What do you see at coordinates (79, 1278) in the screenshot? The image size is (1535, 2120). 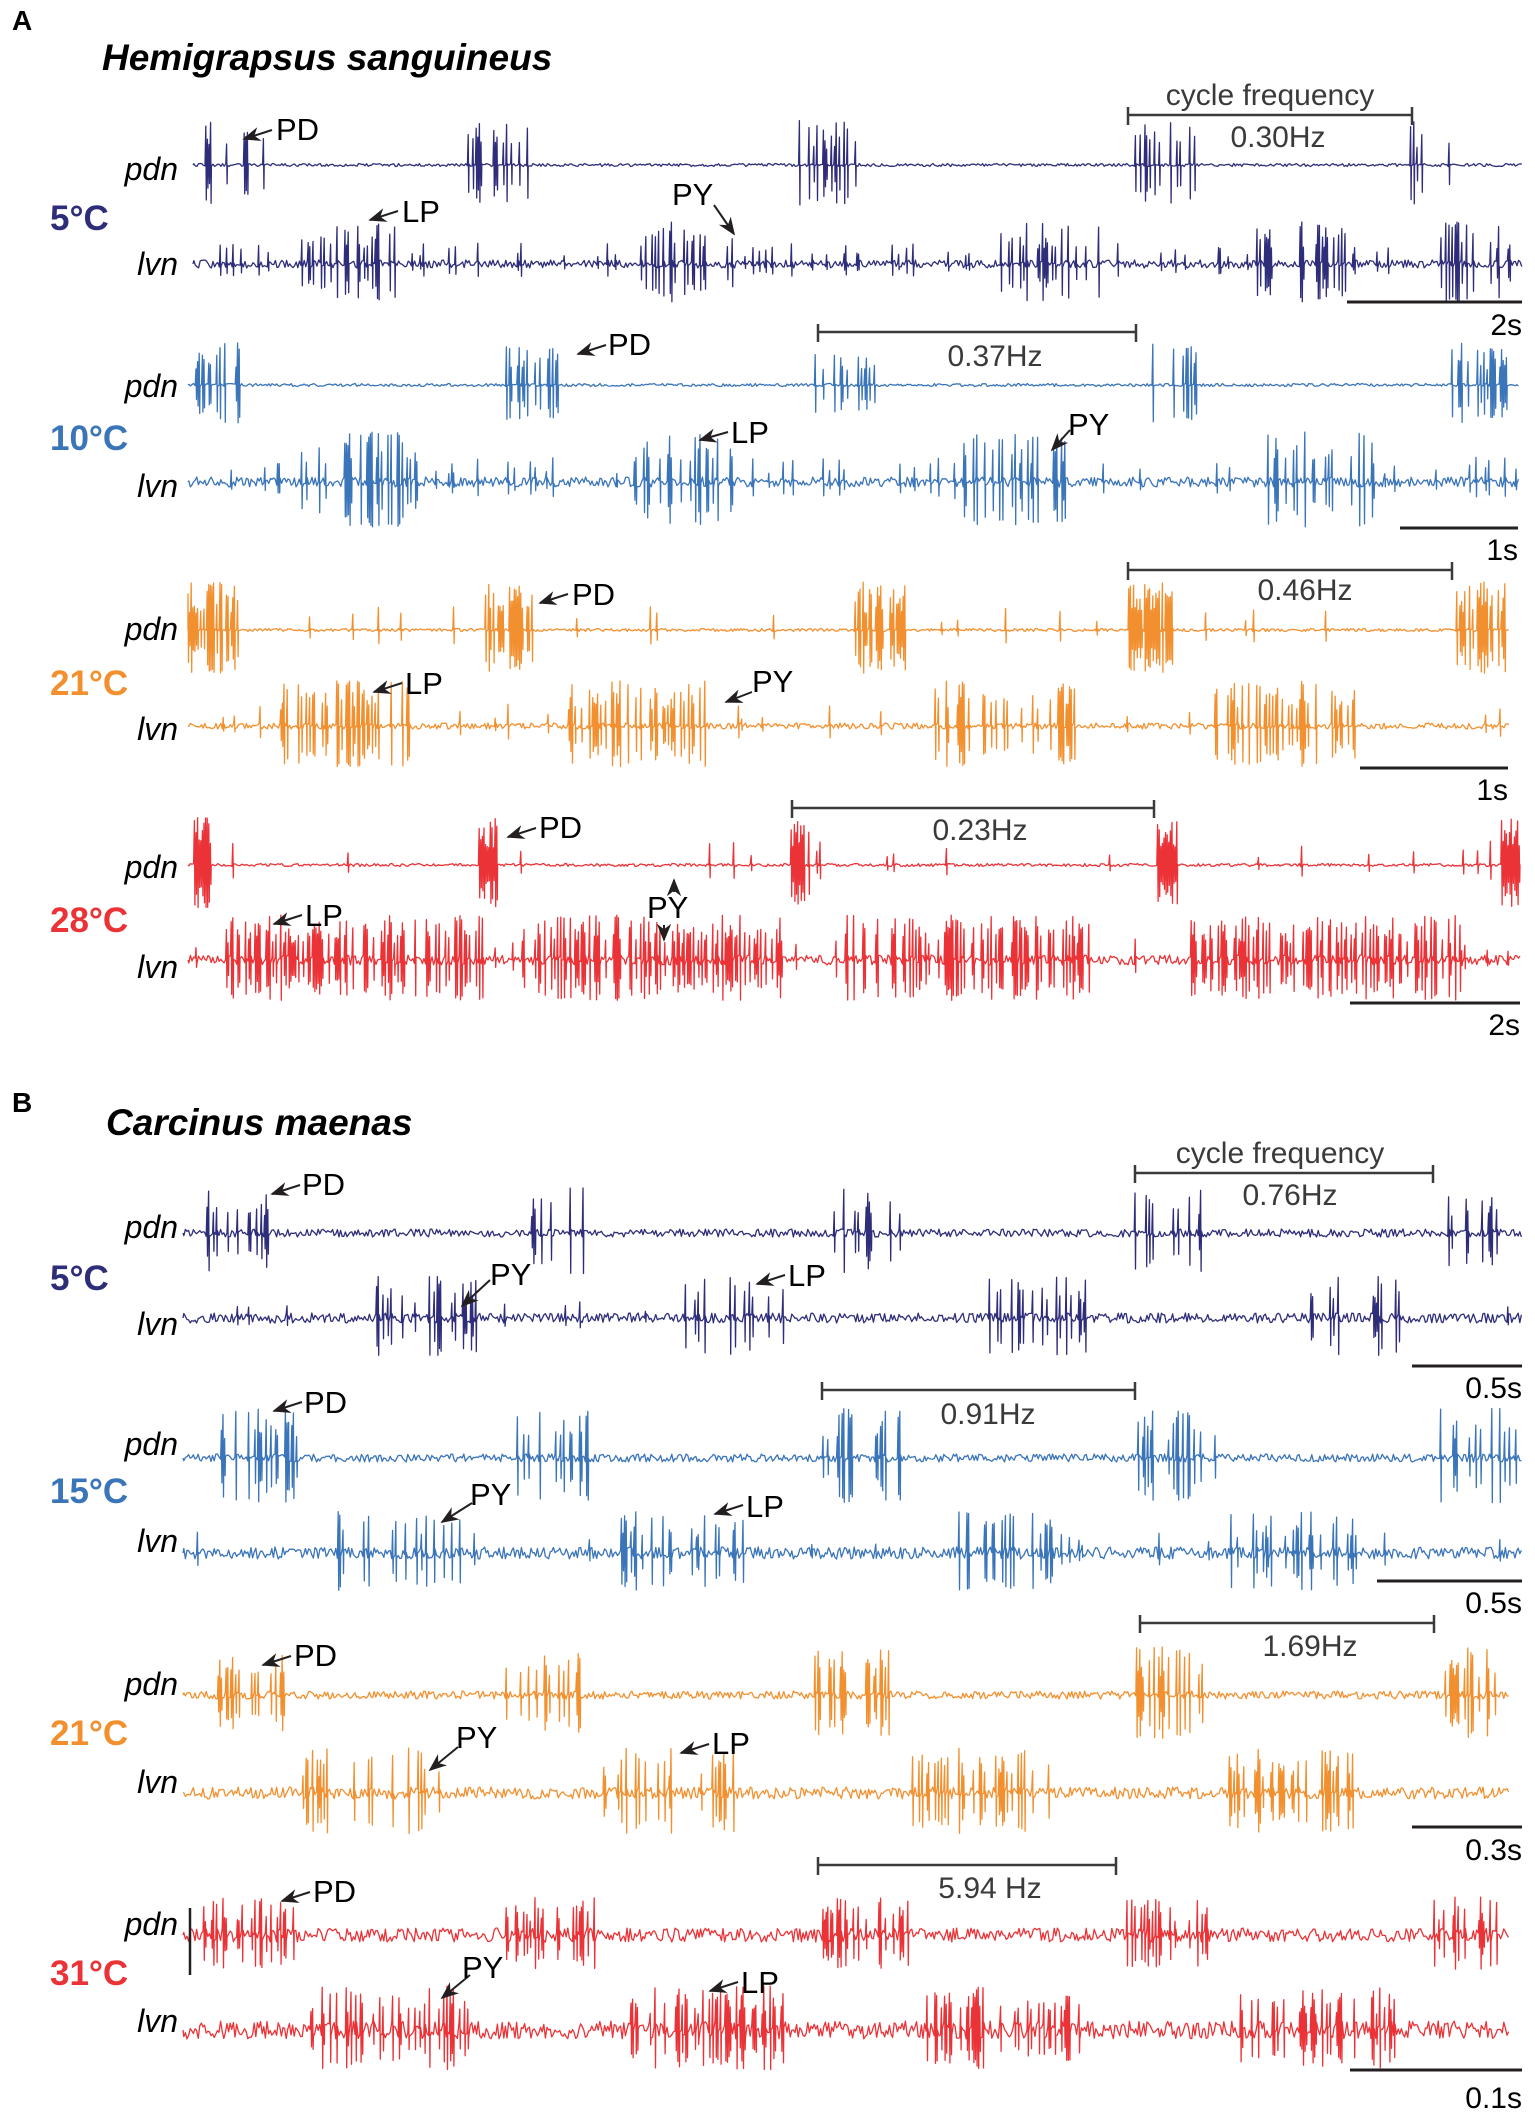 I see `b5-temp-label: 5°C` at bounding box center [79, 1278].